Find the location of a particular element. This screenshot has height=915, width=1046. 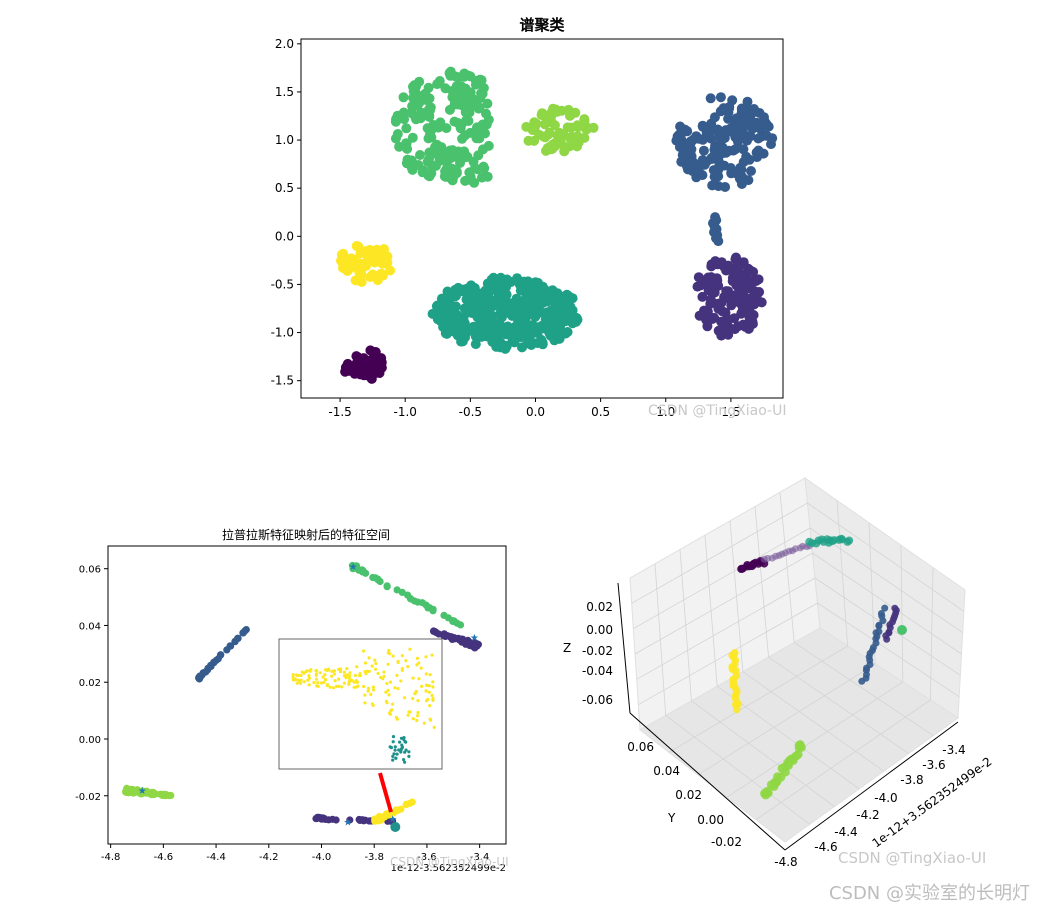

x-tick-label: -4.4 is located at coordinates (845, 832).